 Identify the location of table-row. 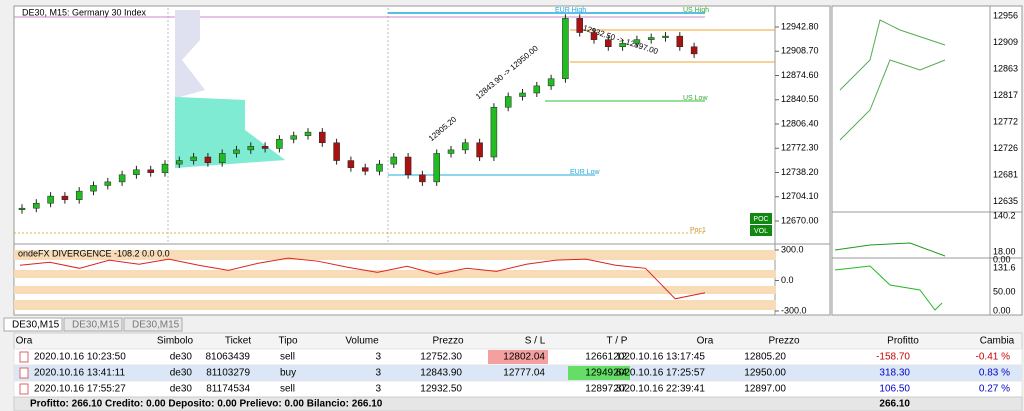
(518, 389).